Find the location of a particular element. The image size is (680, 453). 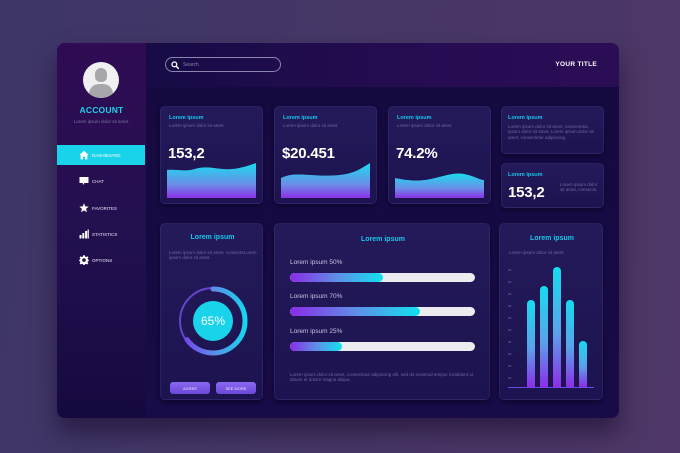

search-input is located at coordinates (228, 64).